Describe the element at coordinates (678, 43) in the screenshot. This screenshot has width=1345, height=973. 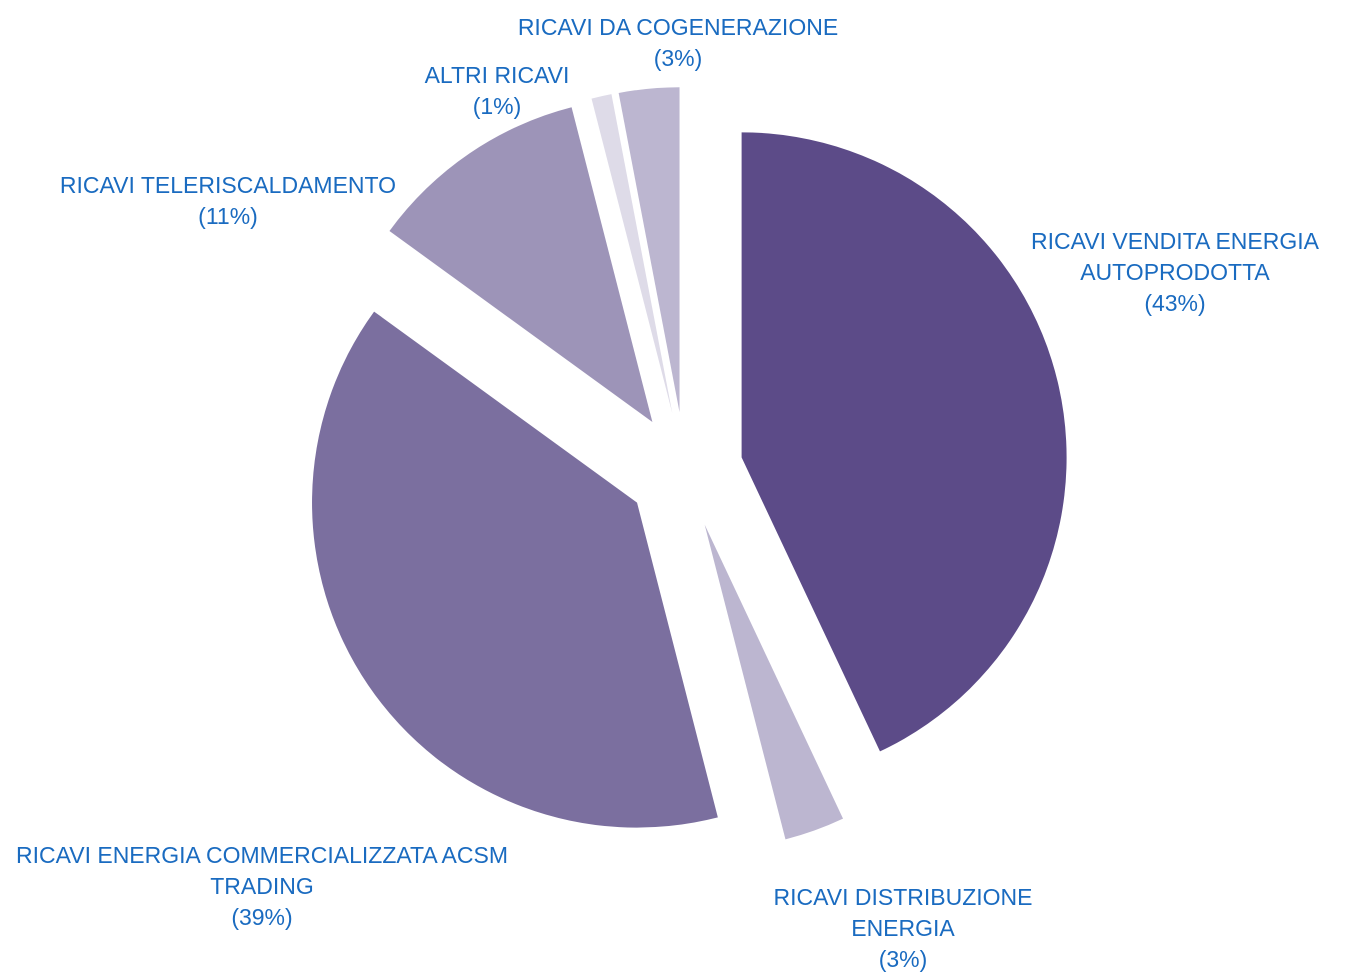
I see `slice-label: RICAVI DA COGENERAZIONE (3%)` at that location.